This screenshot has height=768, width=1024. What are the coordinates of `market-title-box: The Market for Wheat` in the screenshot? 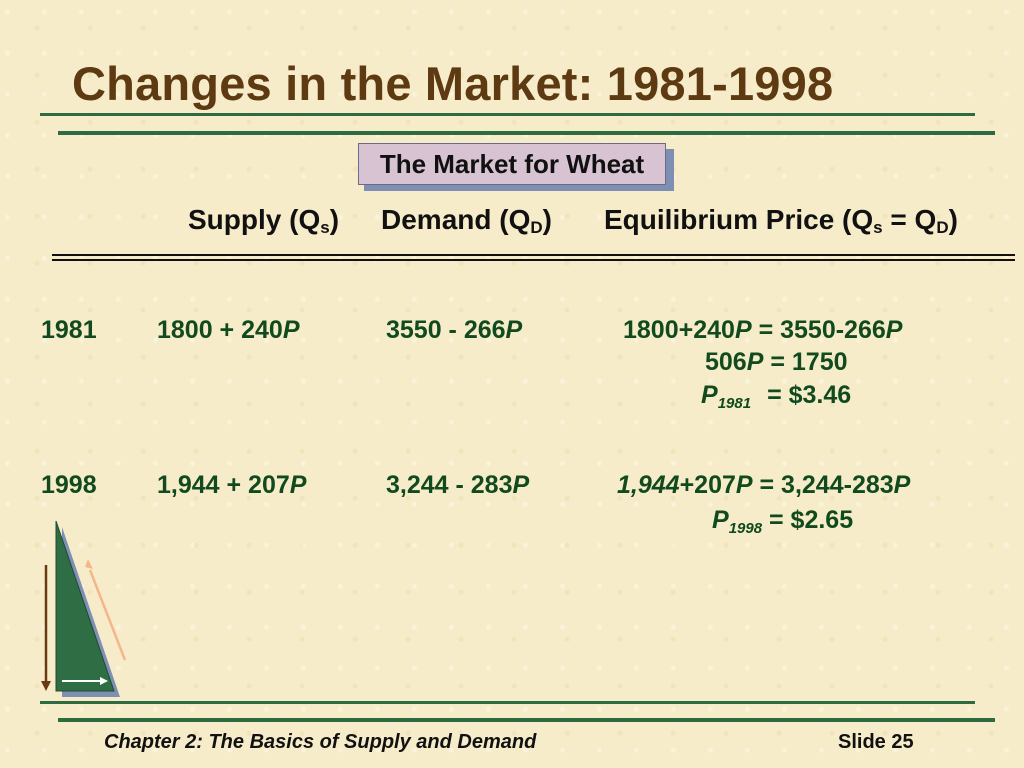 It's located at (512, 164).